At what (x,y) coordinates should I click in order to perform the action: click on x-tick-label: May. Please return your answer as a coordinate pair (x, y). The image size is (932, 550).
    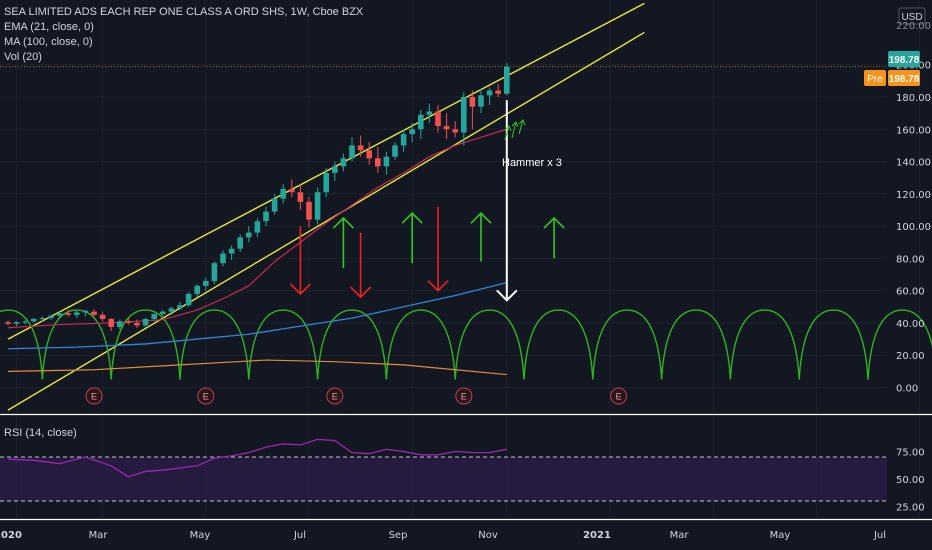
    Looking at the image, I should click on (200, 535).